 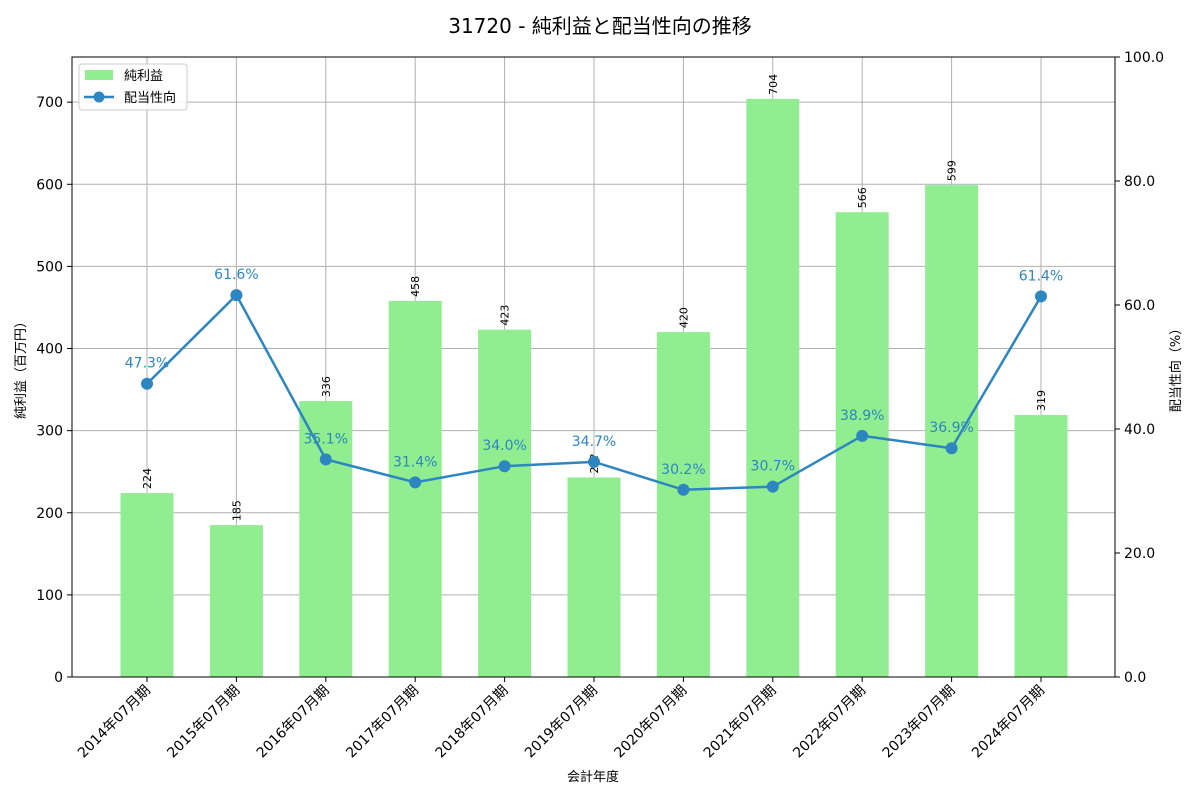 What do you see at coordinates (951, 428) in the screenshot?
I see `payout-ratio-value-label: 36.9%` at bounding box center [951, 428].